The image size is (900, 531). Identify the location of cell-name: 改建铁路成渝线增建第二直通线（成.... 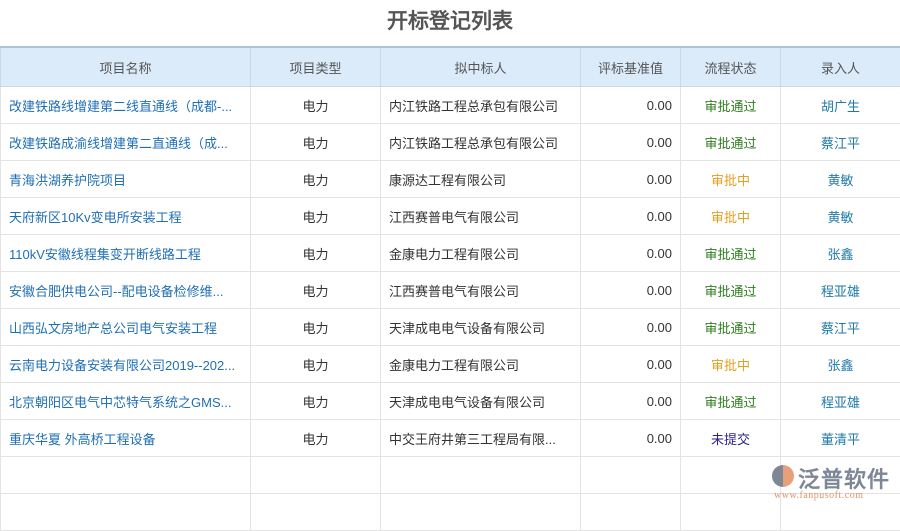
(118, 143).